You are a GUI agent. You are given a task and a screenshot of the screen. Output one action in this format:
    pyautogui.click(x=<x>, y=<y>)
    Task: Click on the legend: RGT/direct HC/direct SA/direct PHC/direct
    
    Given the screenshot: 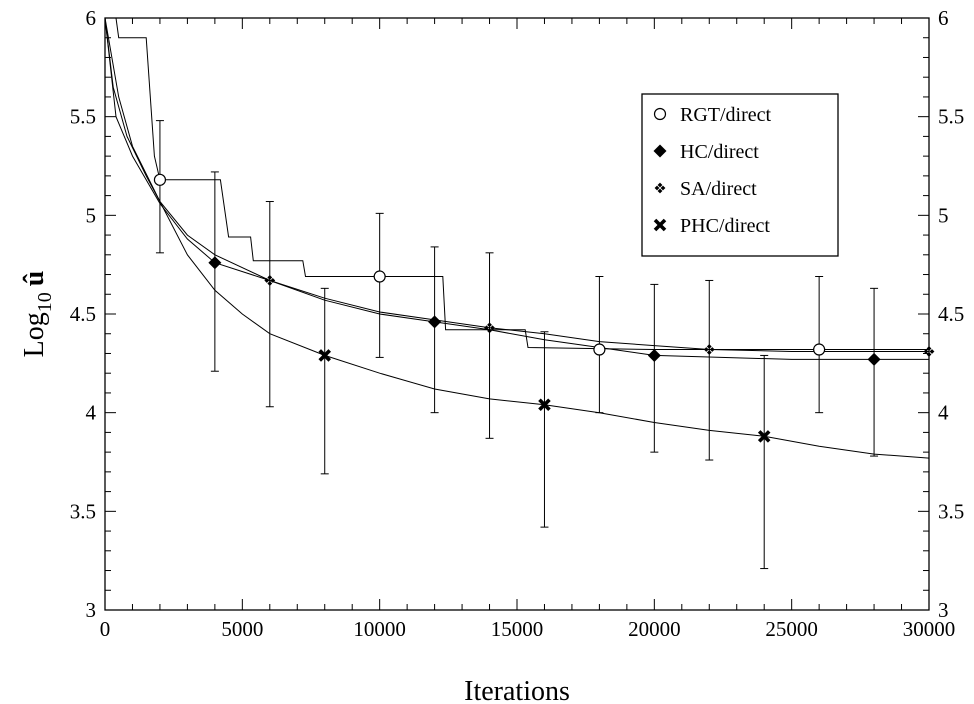 What is the action you would take?
    pyautogui.click(x=740, y=175)
    